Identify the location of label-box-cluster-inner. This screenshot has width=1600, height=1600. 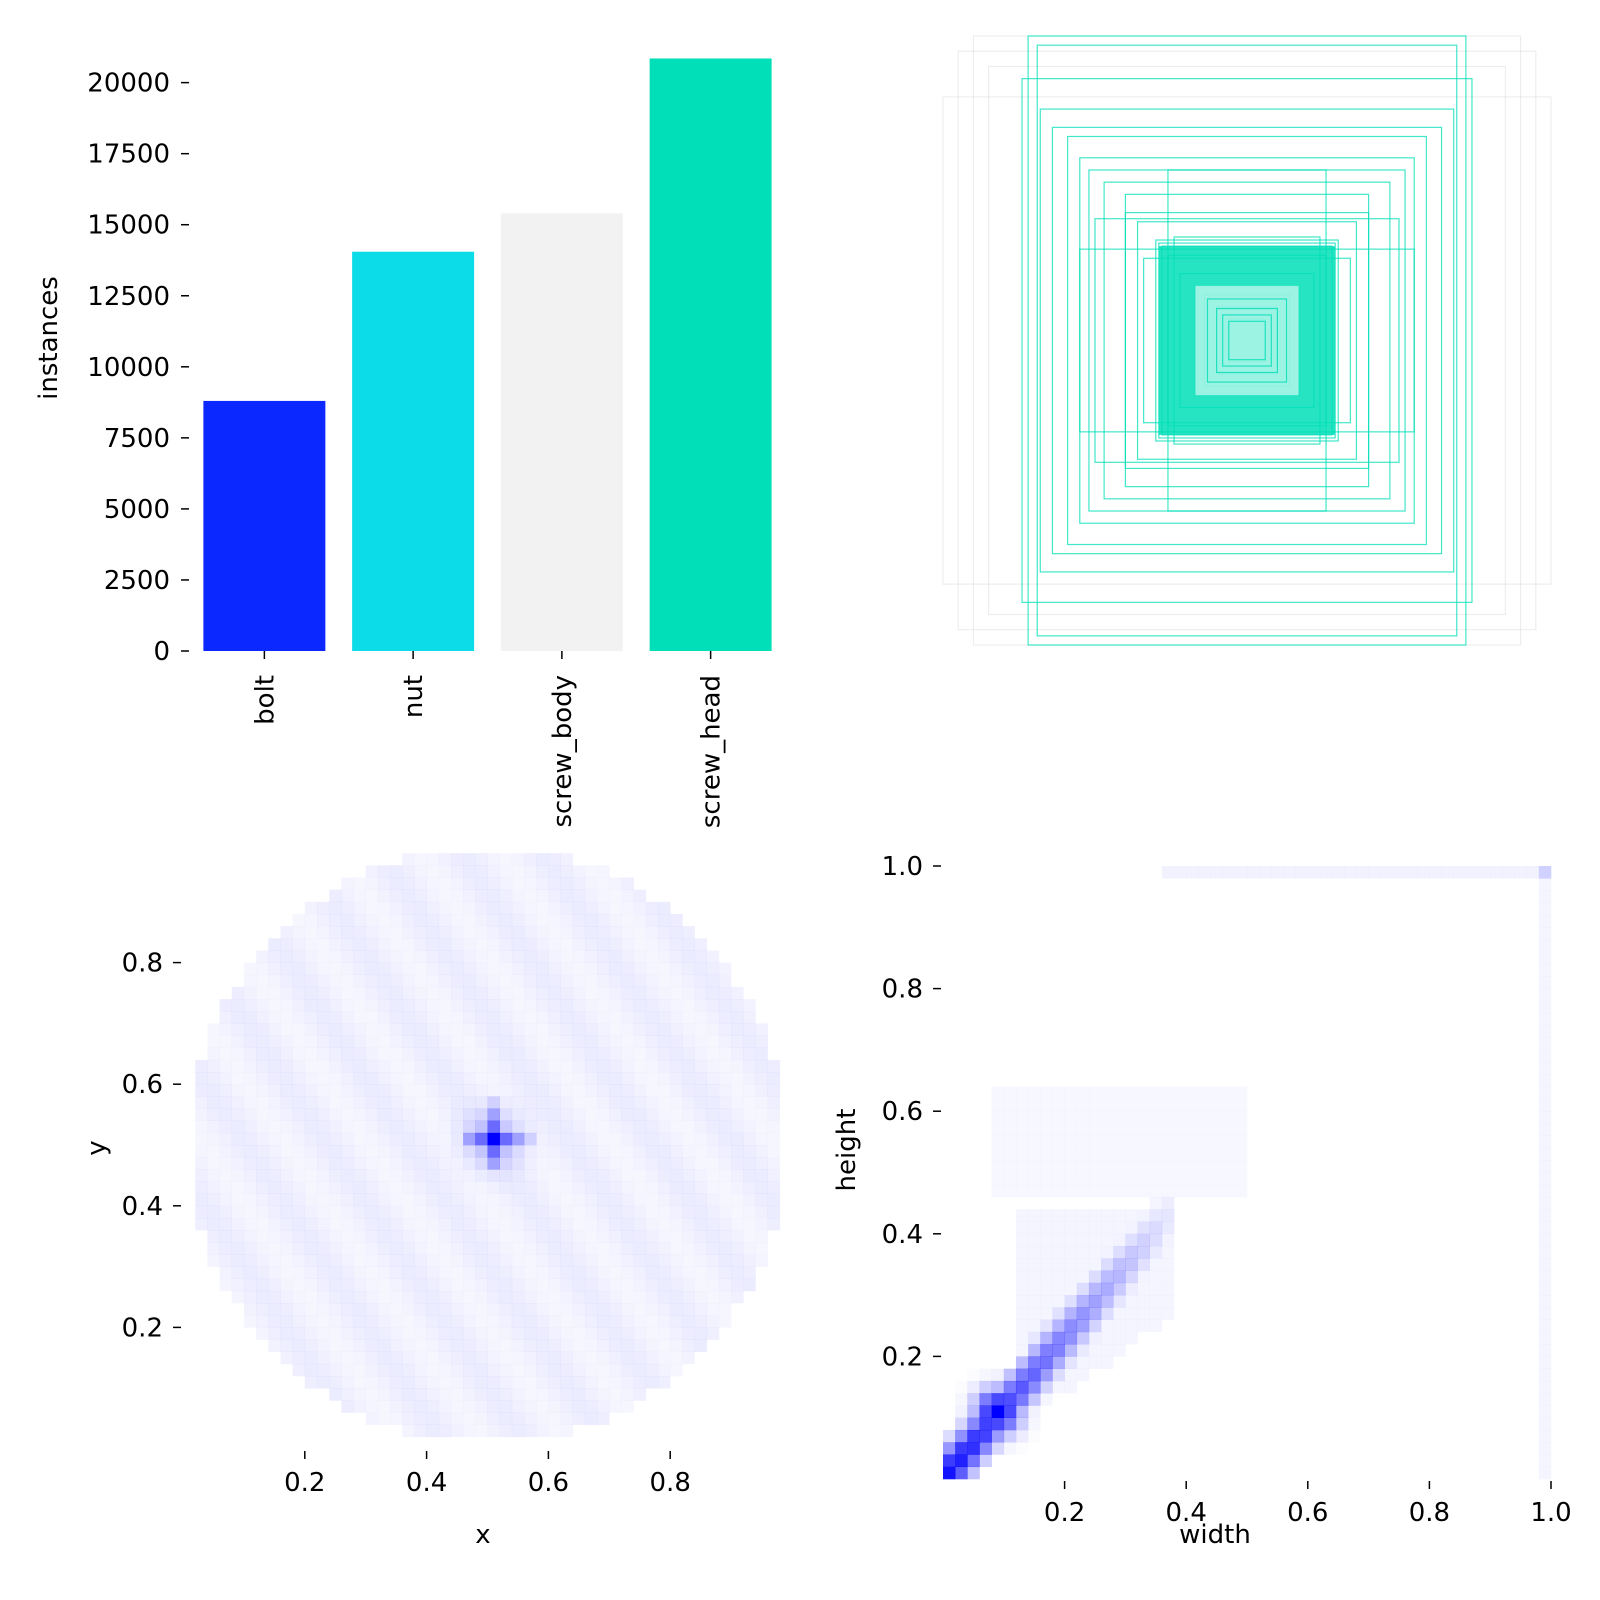
(1247, 340).